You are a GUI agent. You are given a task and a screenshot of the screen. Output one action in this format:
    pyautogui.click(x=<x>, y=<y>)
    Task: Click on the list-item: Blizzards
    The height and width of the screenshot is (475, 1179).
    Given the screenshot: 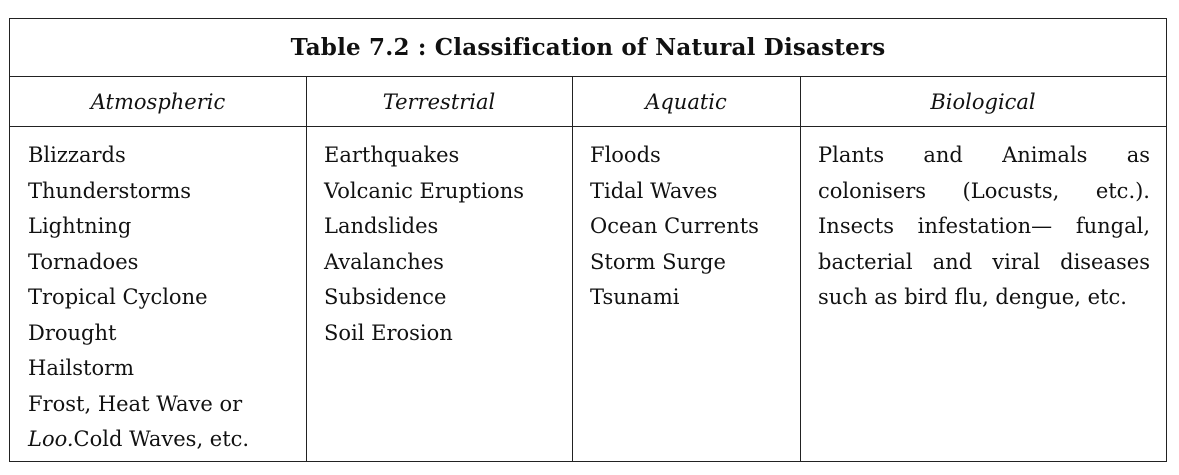 What is the action you would take?
    pyautogui.click(x=77, y=155)
    